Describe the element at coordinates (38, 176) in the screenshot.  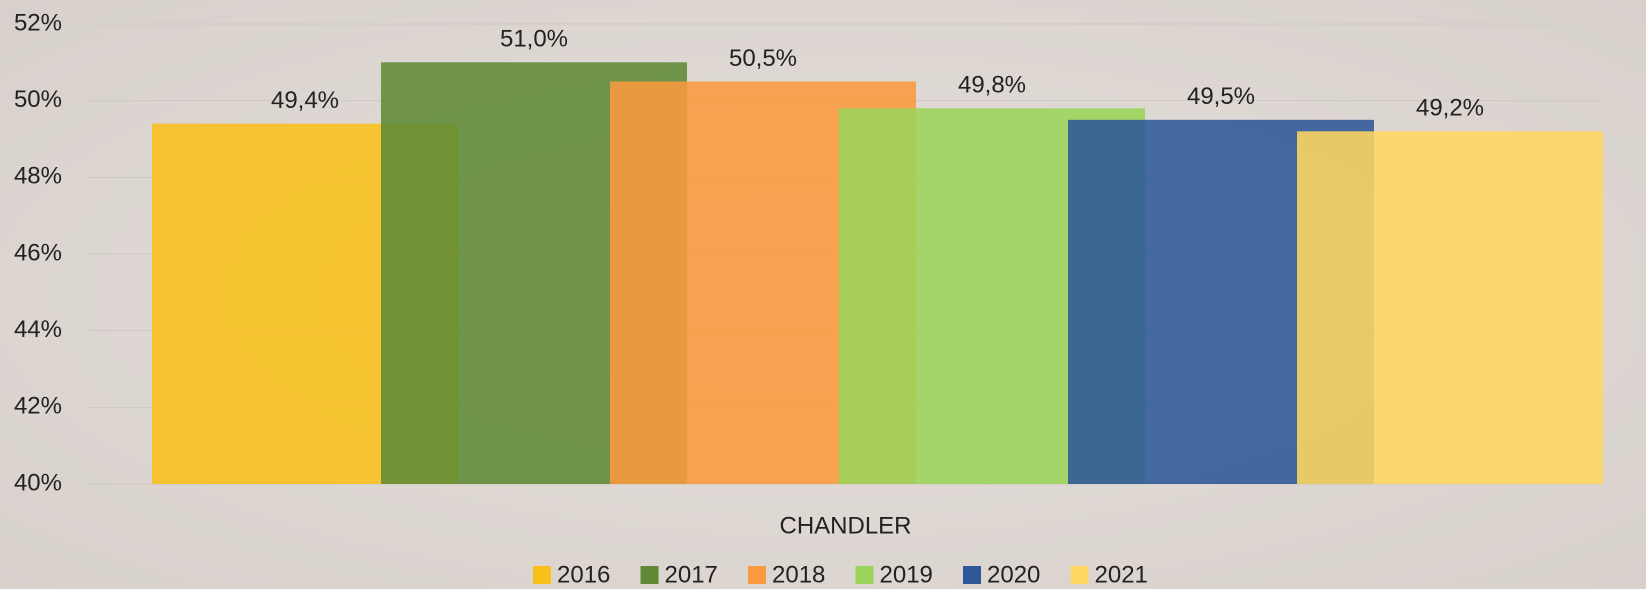
I see `y-tick-label: 48%` at that location.